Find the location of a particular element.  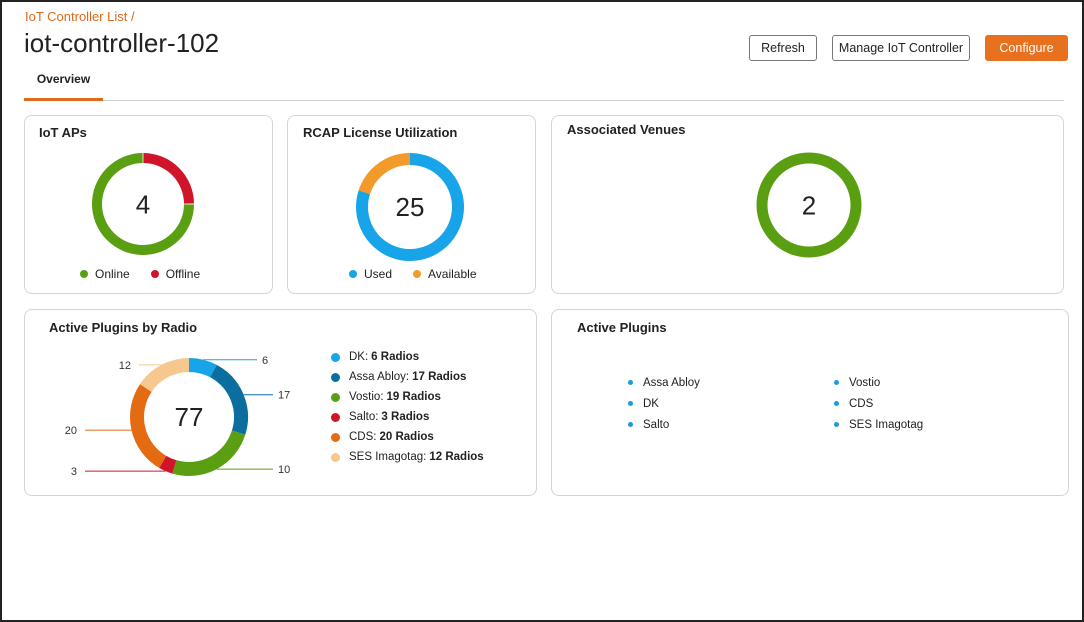

plugins-slice-ses-imagotag is located at coordinates (165, 375).